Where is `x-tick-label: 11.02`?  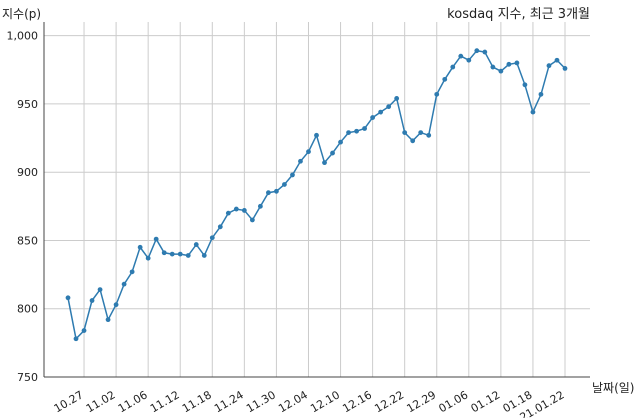
x-tick-label: 11.02 is located at coordinates (101, 401).